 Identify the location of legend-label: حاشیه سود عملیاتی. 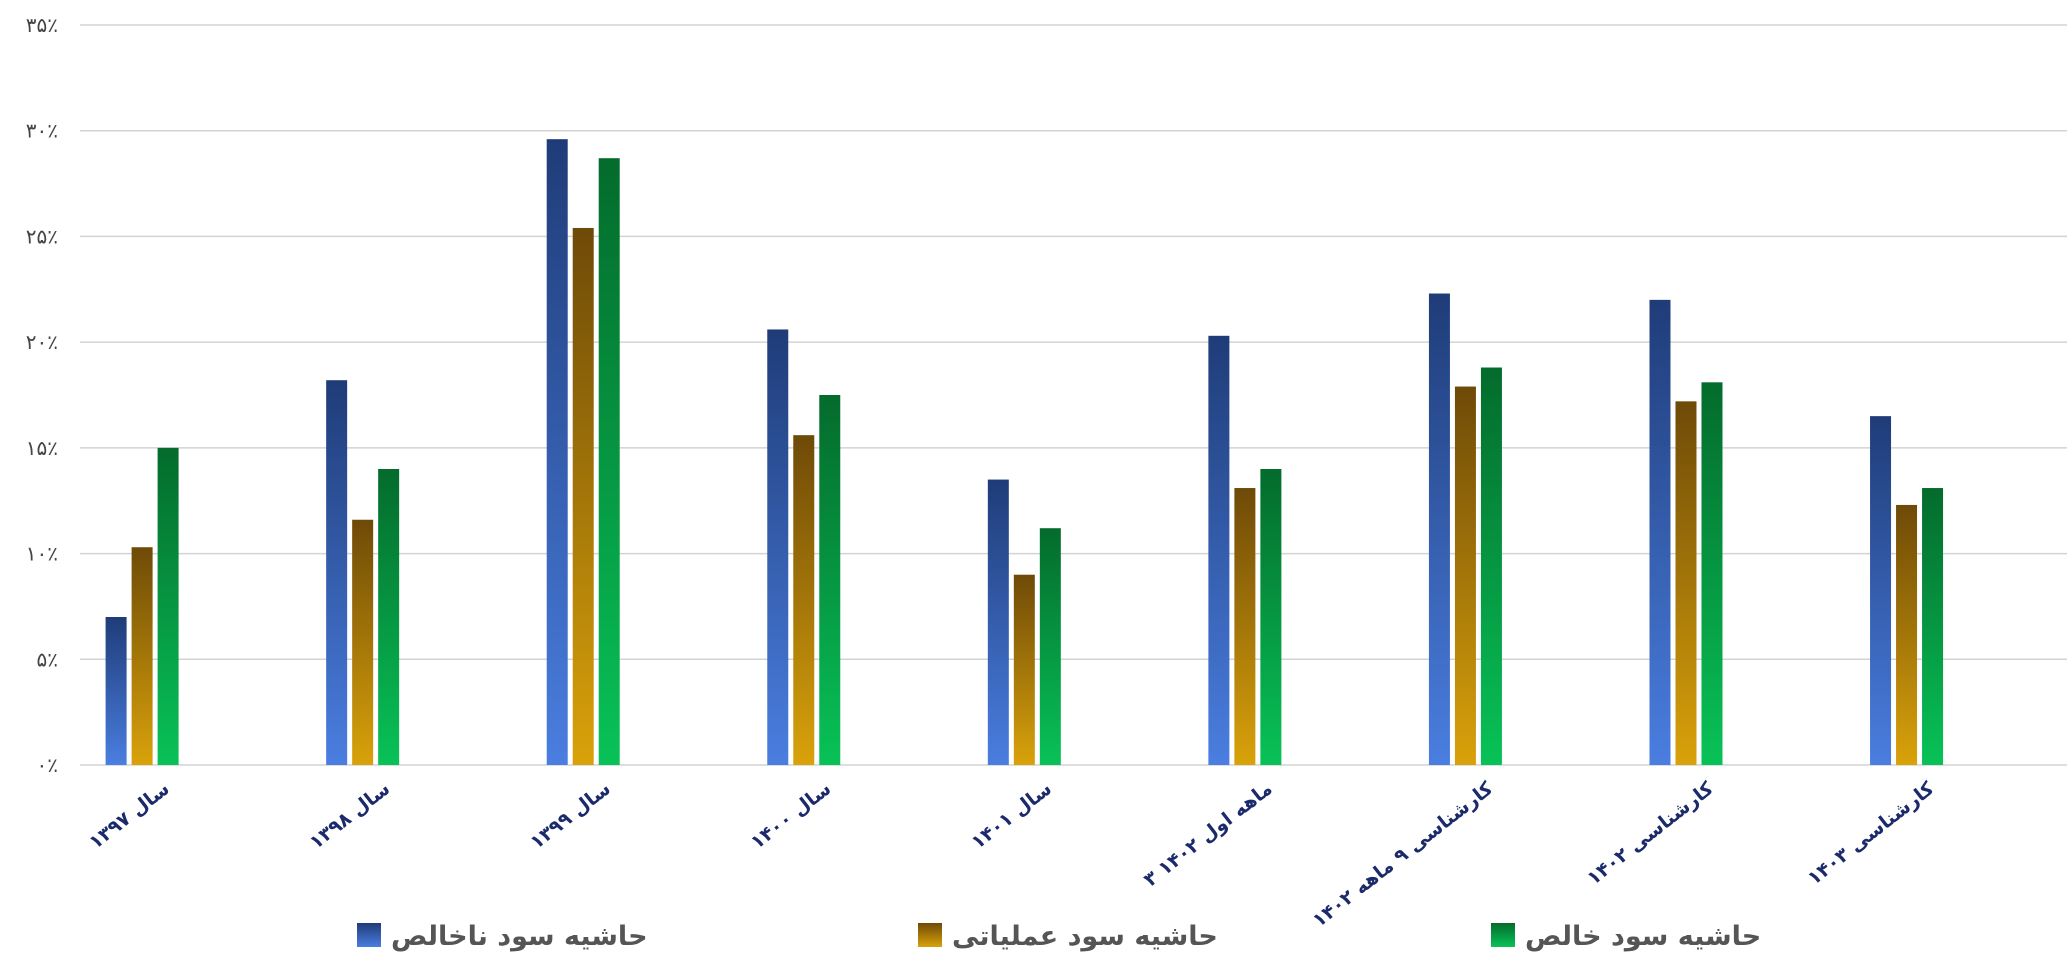
(1085, 936).